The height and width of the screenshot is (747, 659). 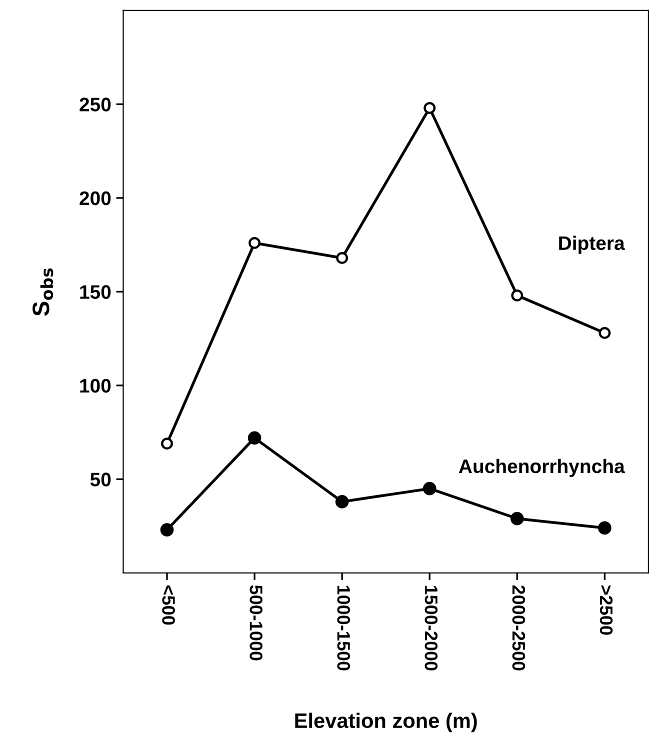 What do you see at coordinates (431, 628) in the screenshot?
I see `x-tick-label: 1500-2000` at bounding box center [431, 628].